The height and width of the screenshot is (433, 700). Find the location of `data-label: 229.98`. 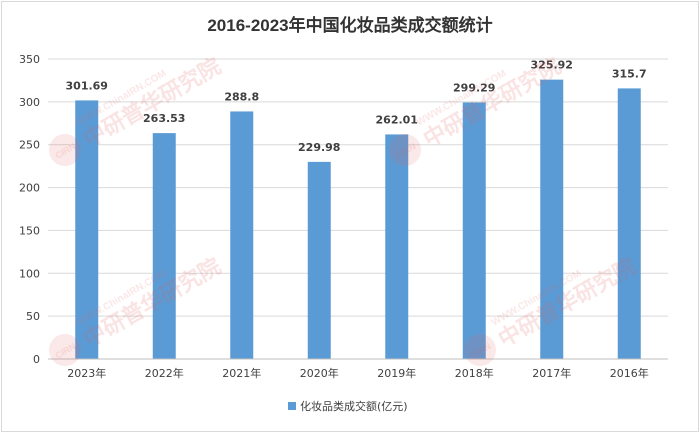

data-label: 229.98 is located at coordinates (319, 147).